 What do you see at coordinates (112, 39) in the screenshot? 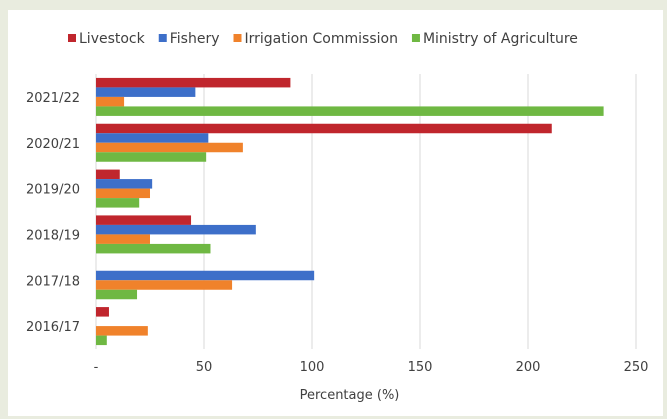
I see `legend-label: Livestock` at bounding box center [112, 39].